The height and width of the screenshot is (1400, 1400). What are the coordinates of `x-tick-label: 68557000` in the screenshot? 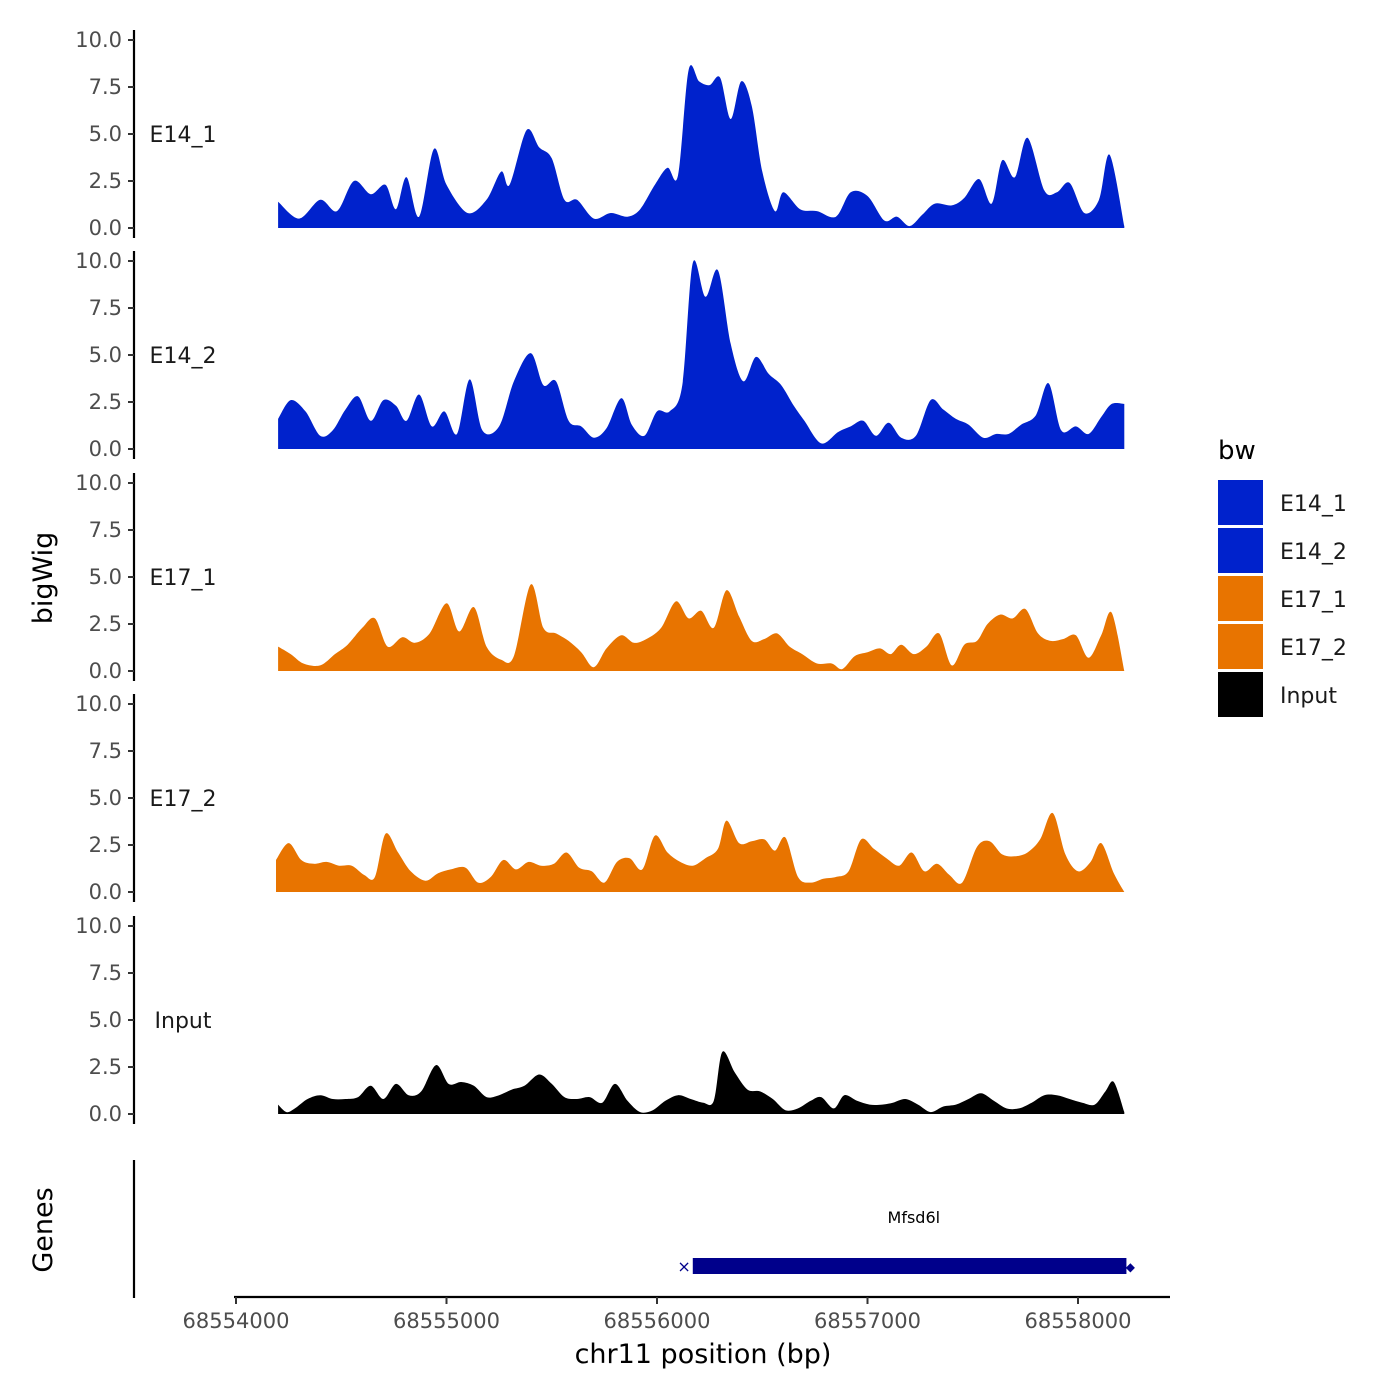 It's located at (867, 1321).